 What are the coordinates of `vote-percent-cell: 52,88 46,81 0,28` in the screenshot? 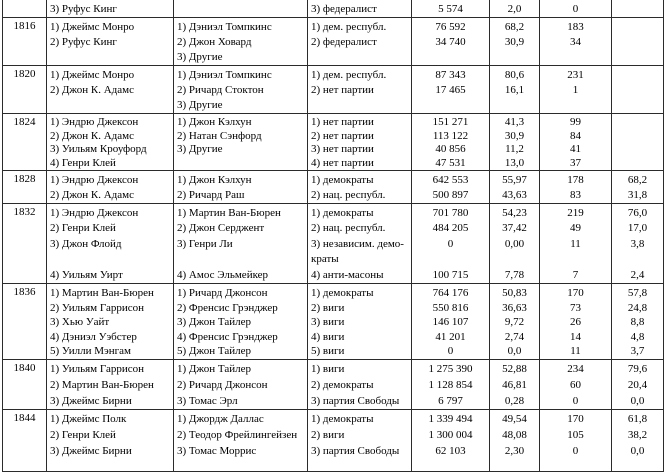 It's located at (514, 384).